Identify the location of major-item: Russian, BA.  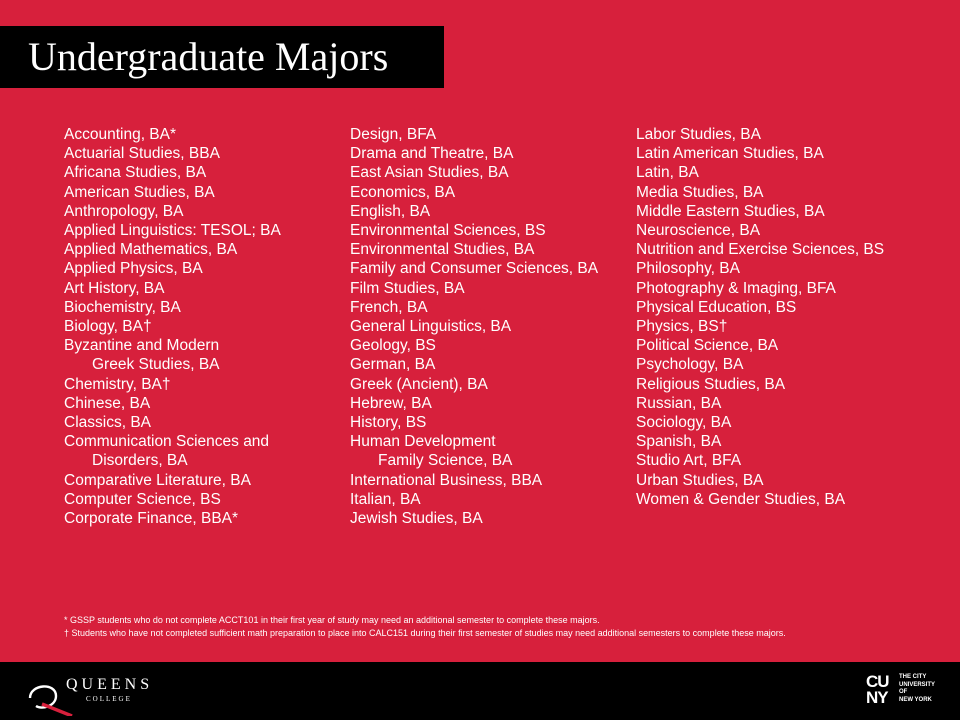
(679, 403).